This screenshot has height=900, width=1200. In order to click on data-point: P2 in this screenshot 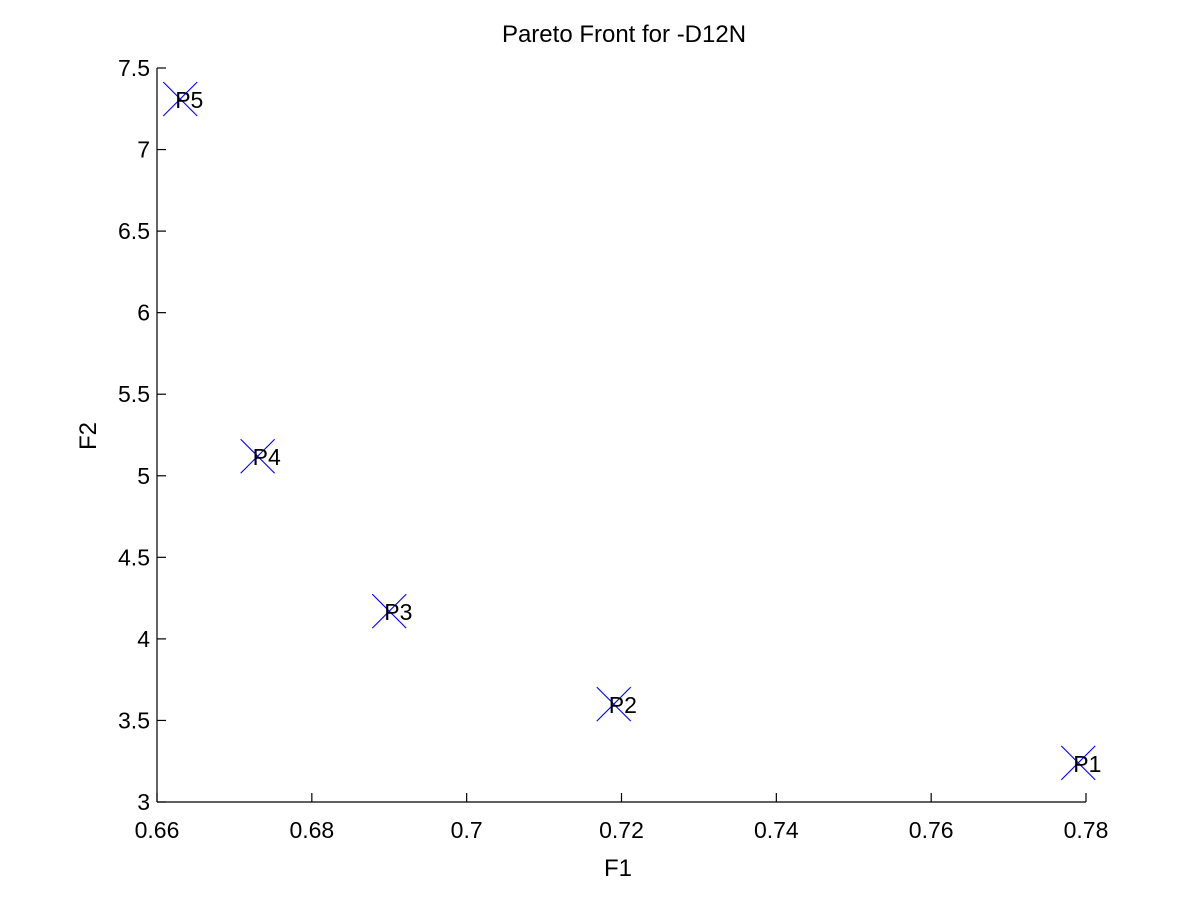, I will do `click(616, 704)`.